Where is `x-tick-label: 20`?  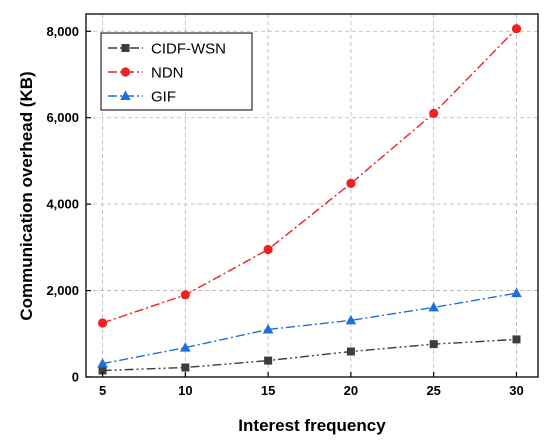 x-tick-label: 20 is located at coordinates (351, 390).